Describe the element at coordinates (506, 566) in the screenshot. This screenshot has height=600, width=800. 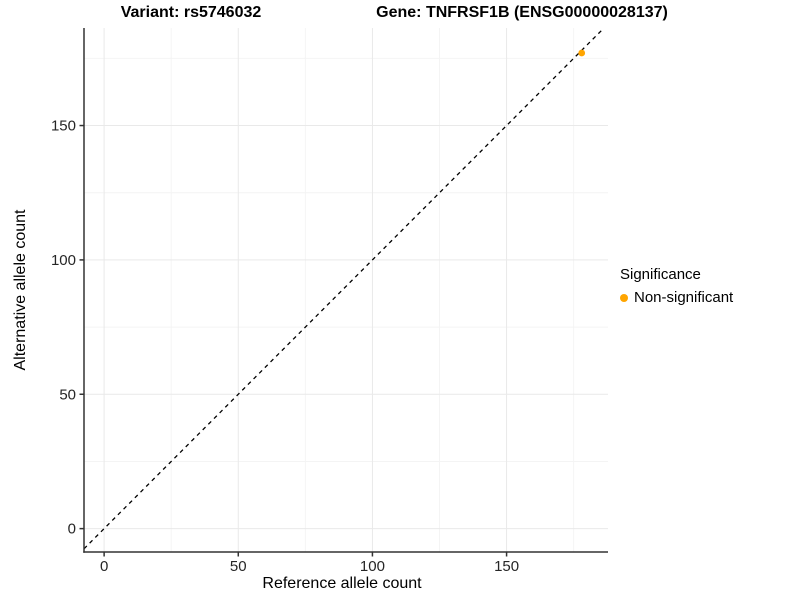
I see `x-tick-label: 150` at that location.